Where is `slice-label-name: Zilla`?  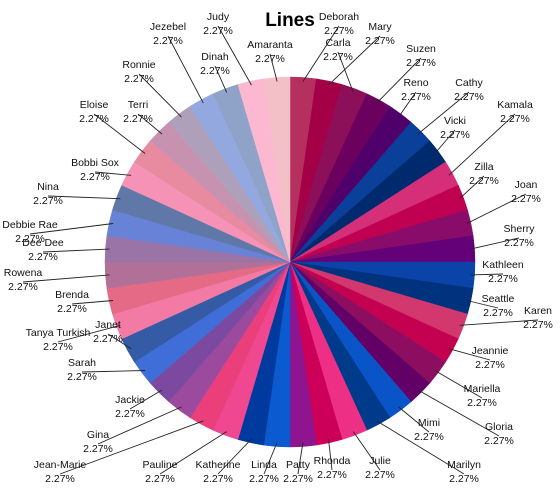 slice-label-name: Zilla is located at coordinates (483, 167).